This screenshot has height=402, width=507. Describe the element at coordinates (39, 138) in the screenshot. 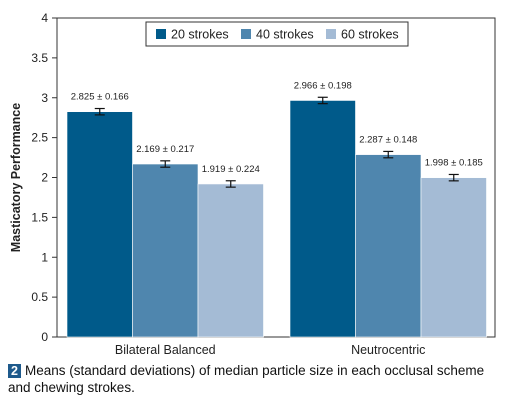

I see `y-tick-label: 2.5` at that location.